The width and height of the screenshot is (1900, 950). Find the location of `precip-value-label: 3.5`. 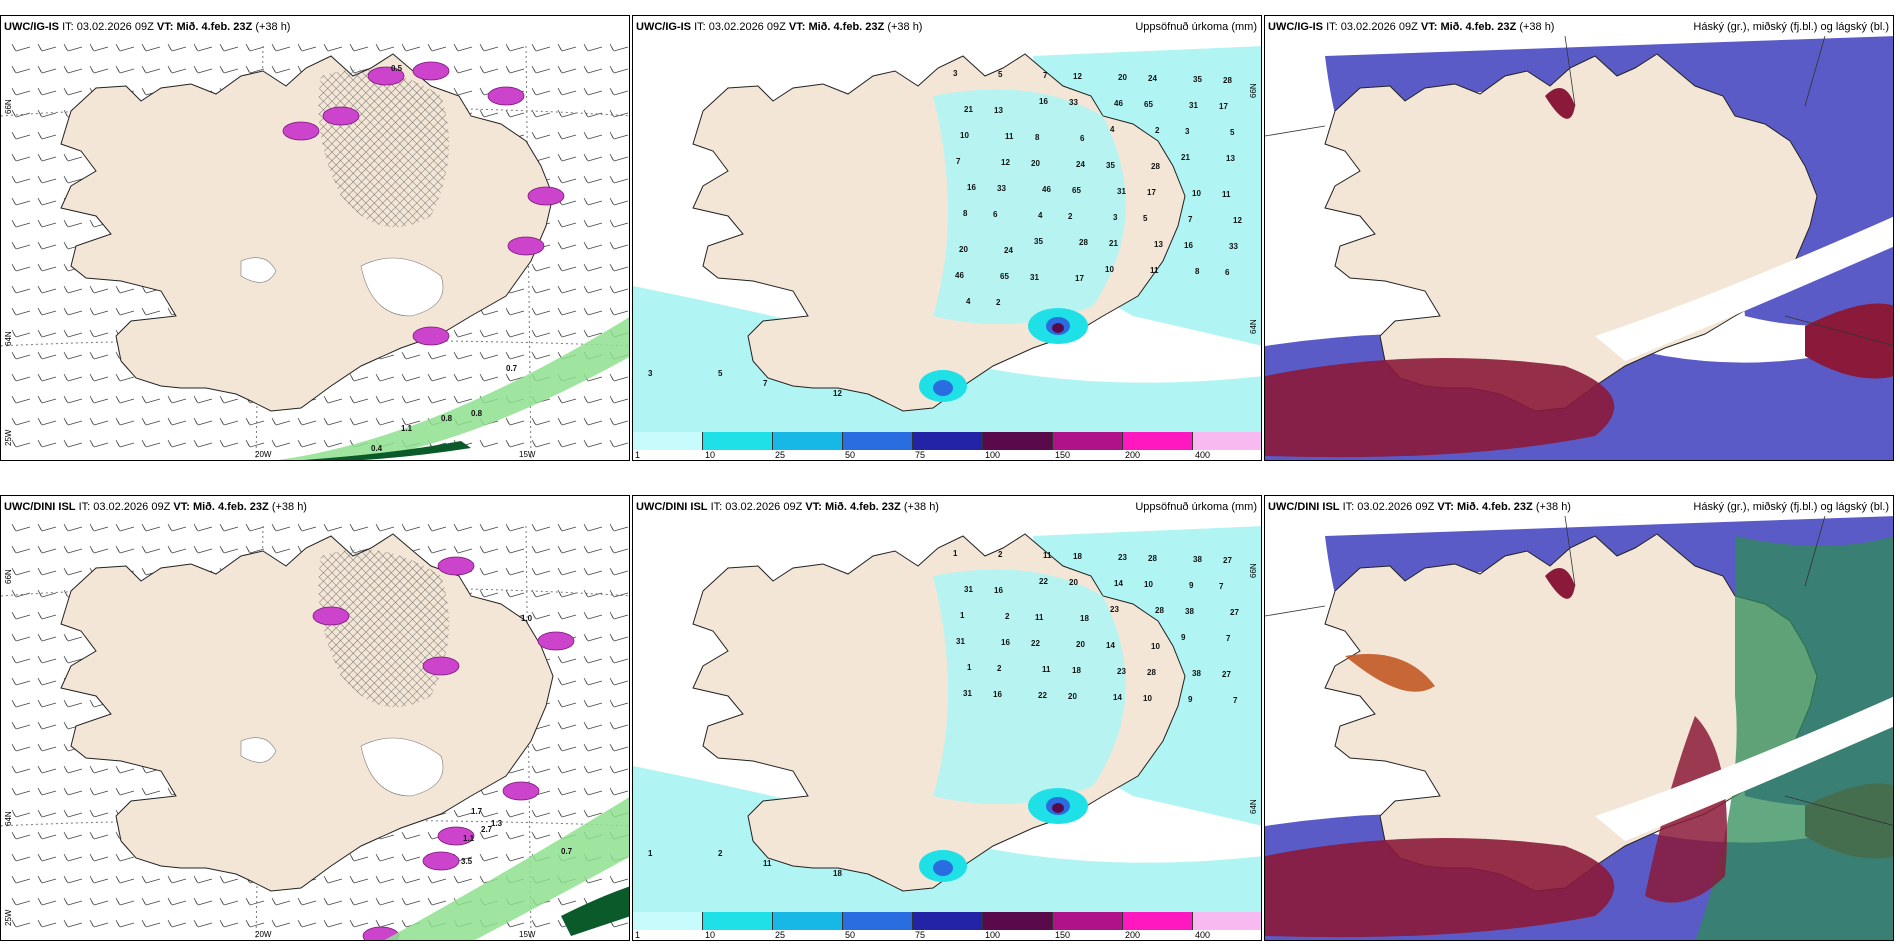

precip-value-label: 3.5 is located at coordinates (467, 861).